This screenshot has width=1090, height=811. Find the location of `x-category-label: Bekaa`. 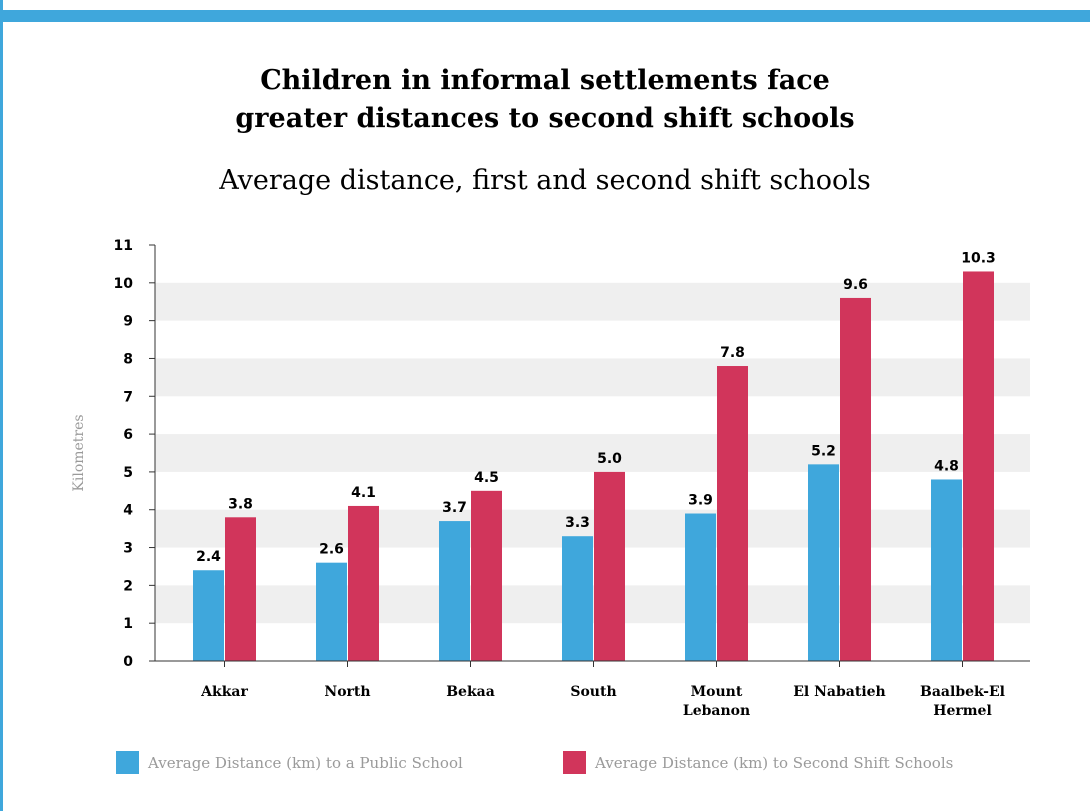

x-category-label: Bekaa is located at coordinates (470, 692).